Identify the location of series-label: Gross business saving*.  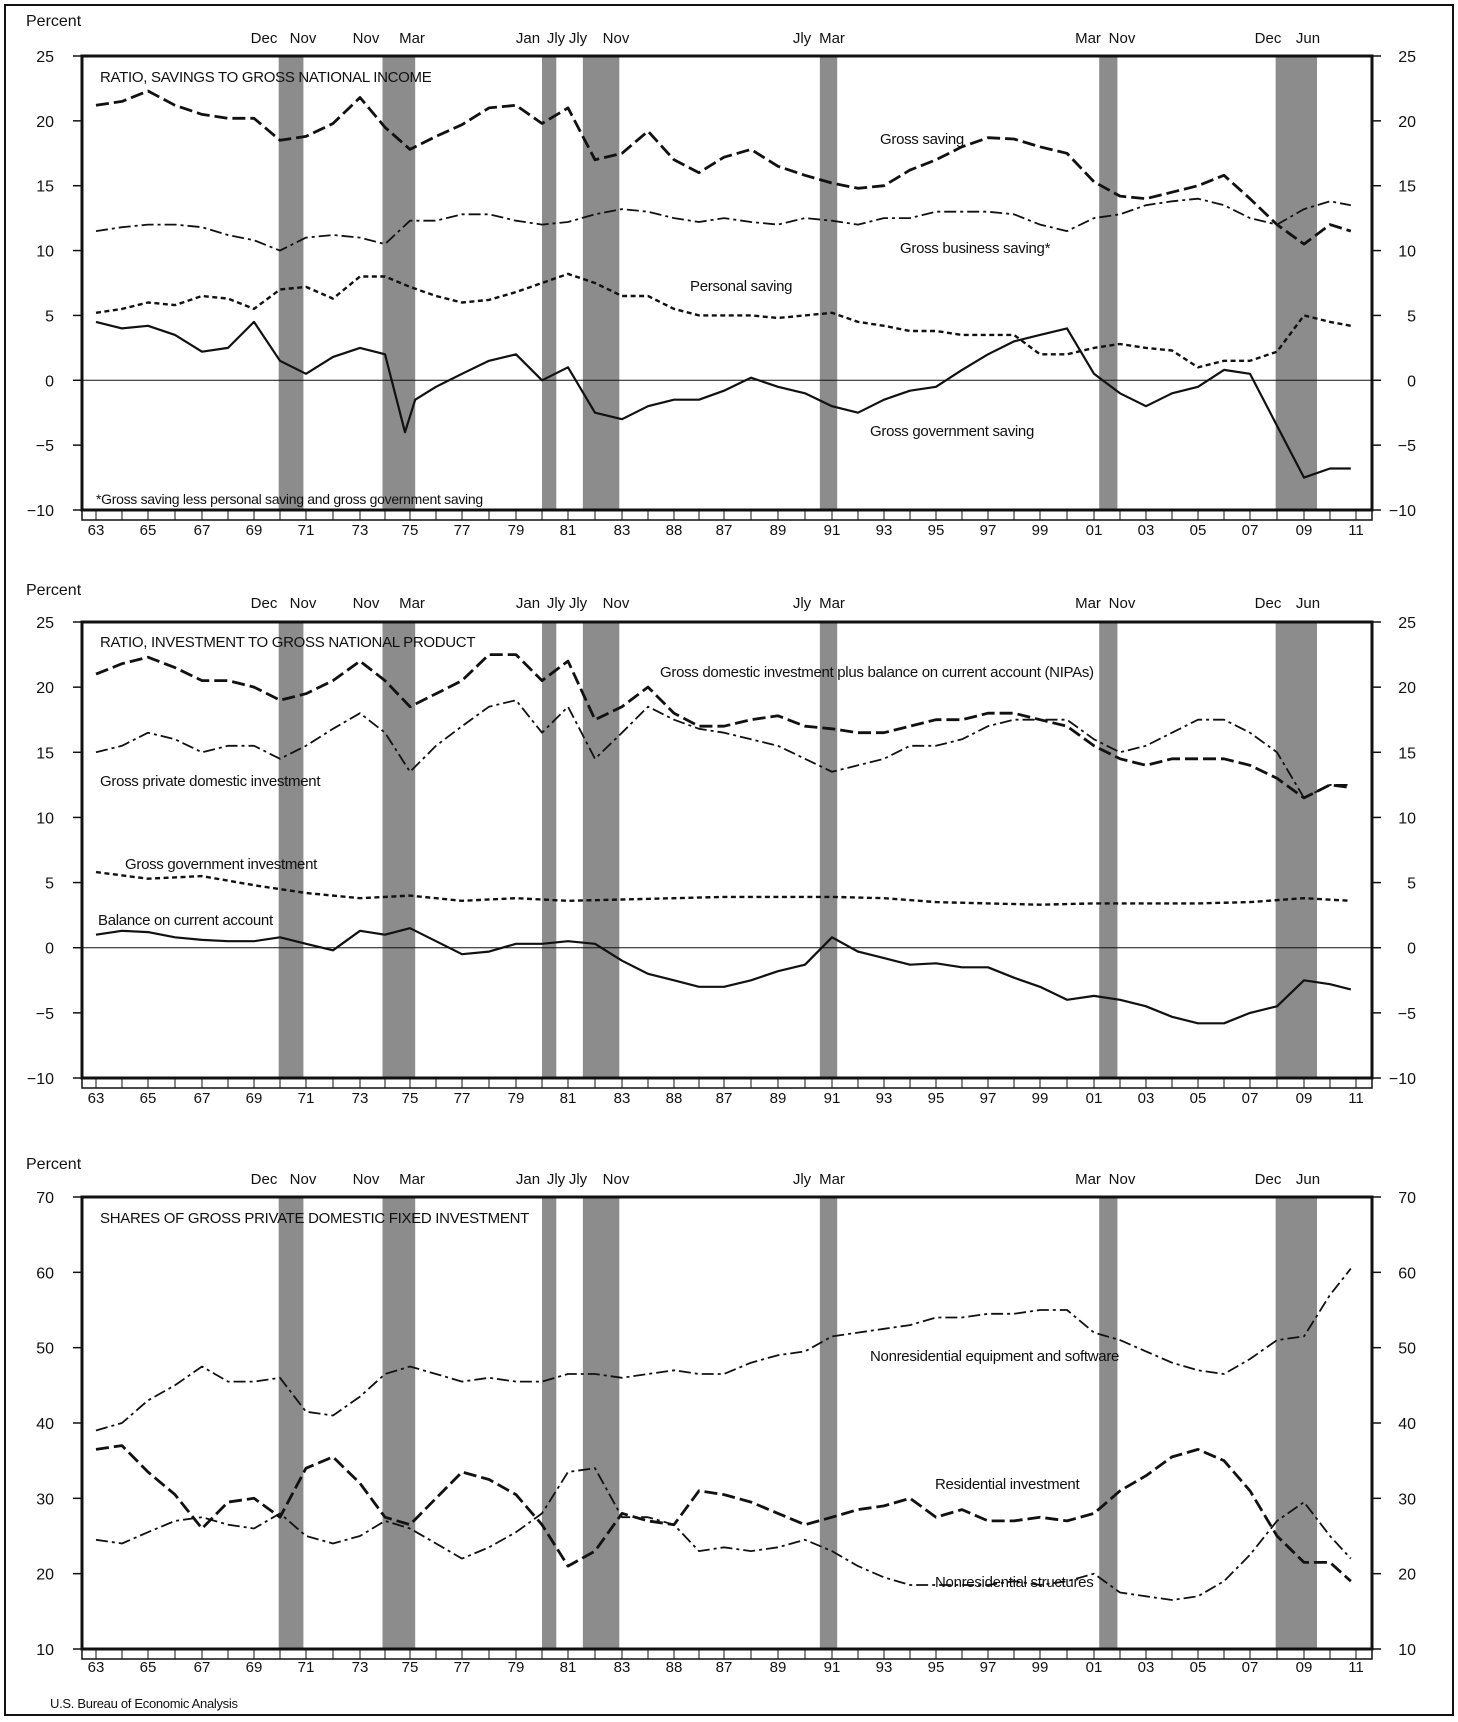
(975, 248).